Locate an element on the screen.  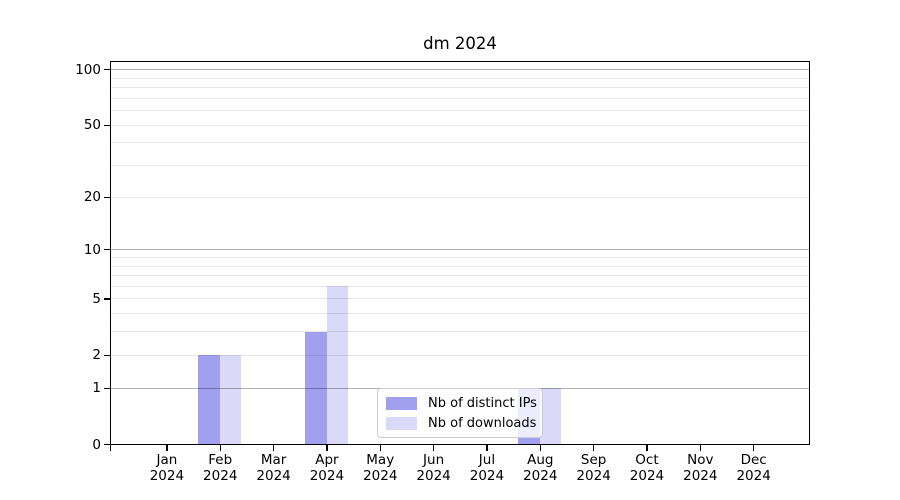
legend-label-distinct-ips: Nb of distinct IPs is located at coordinates (482, 403).